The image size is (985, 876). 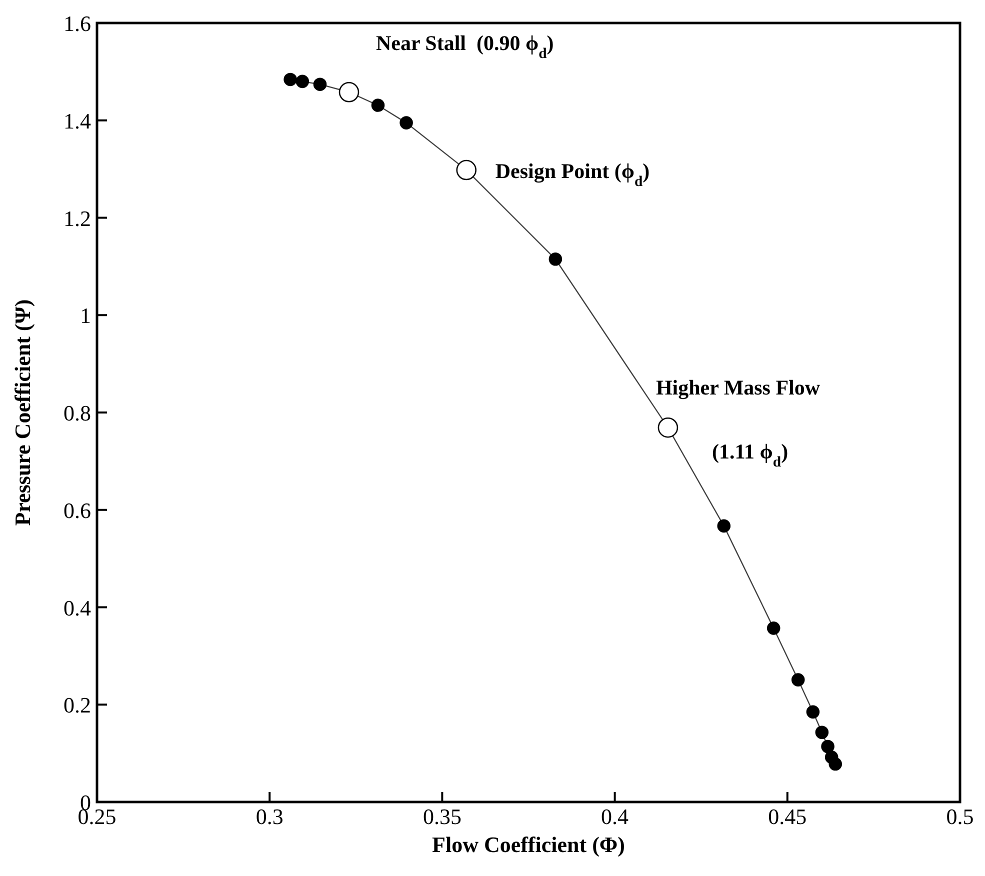 I want to click on annotation: Design Point (ϕ$_{d}$), so click(x=572, y=174).